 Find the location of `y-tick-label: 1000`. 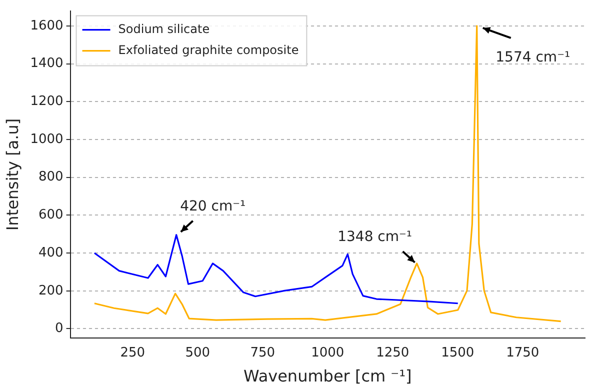

y-tick-label: 1000 is located at coordinates (47, 139).